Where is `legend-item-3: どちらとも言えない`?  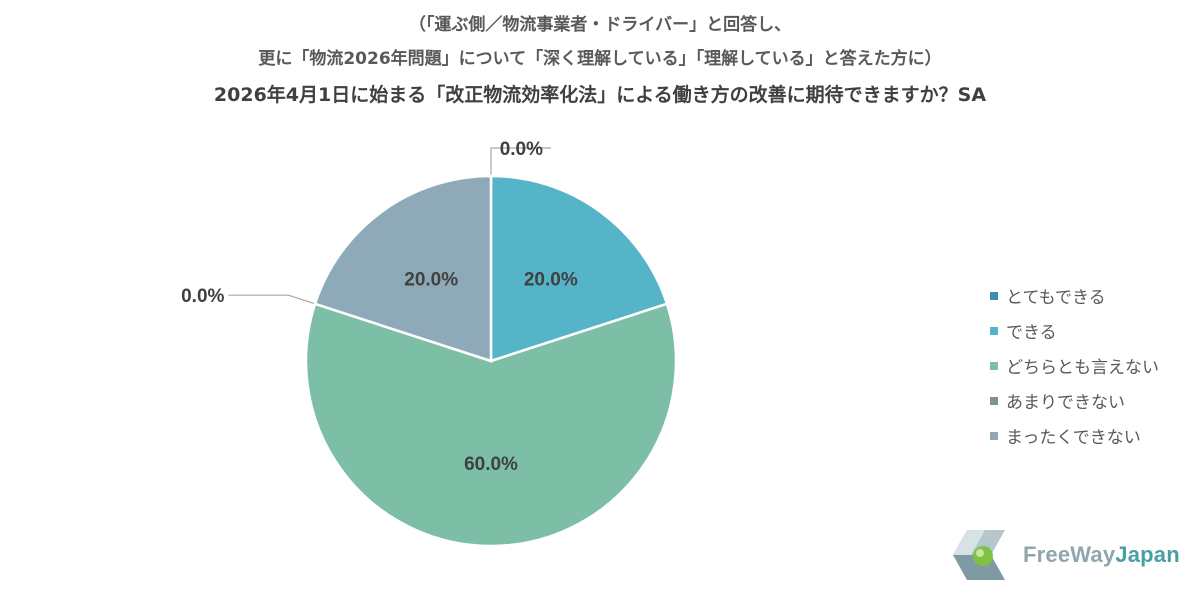 legend-item-3: どちらとも言えない is located at coordinates (1074, 365).